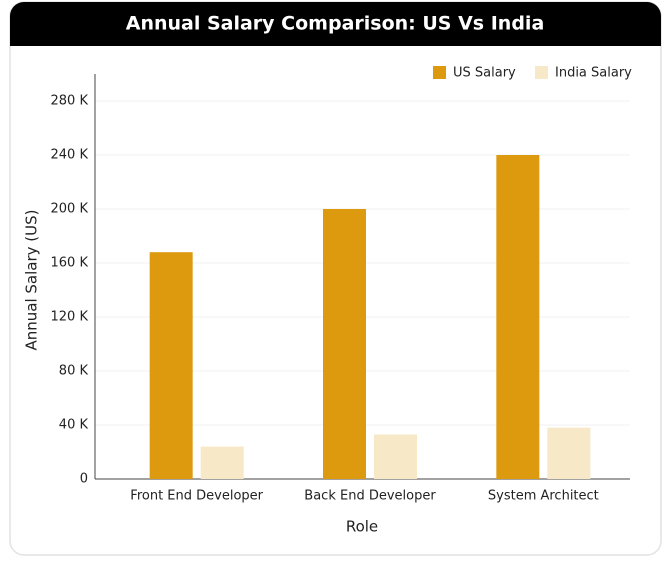 This screenshot has height=566, width=671. Describe the element at coordinates (74, 425) in the screenshot. I see `y-tick-label: 40 K` at that location.